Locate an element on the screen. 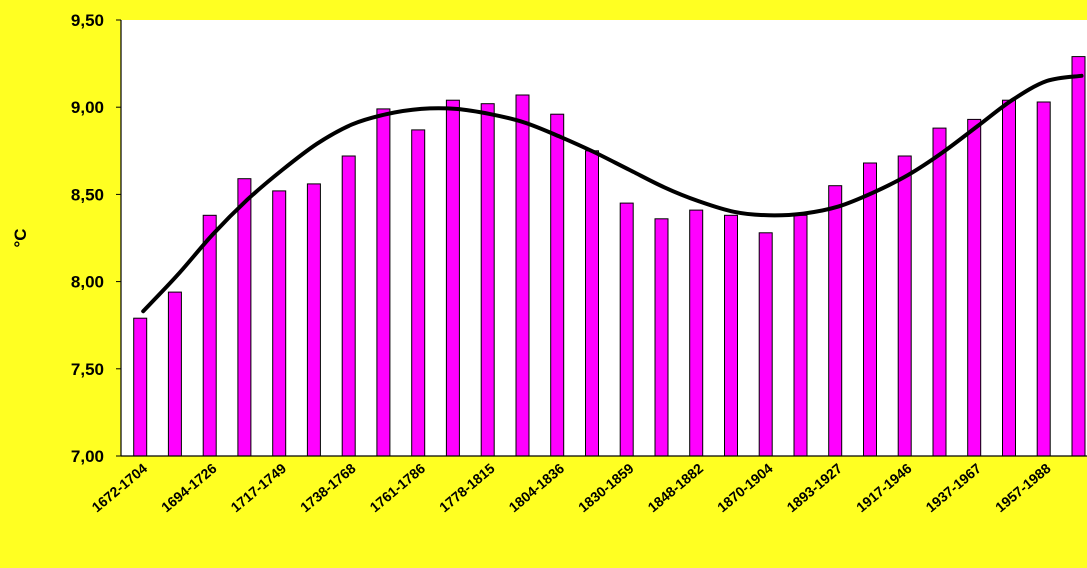 The width and height of the screenshot is (1087, 568). x-tick-label: 1694-1726 is located at coordinates (189, 487).